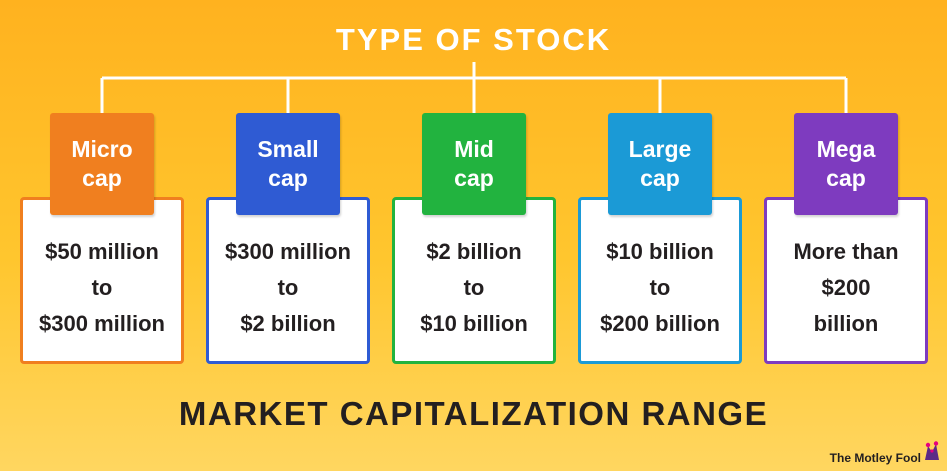 This screenshot has height=471, width=947. I want to click on category-label-box: Mid cap, so click(474, 164).